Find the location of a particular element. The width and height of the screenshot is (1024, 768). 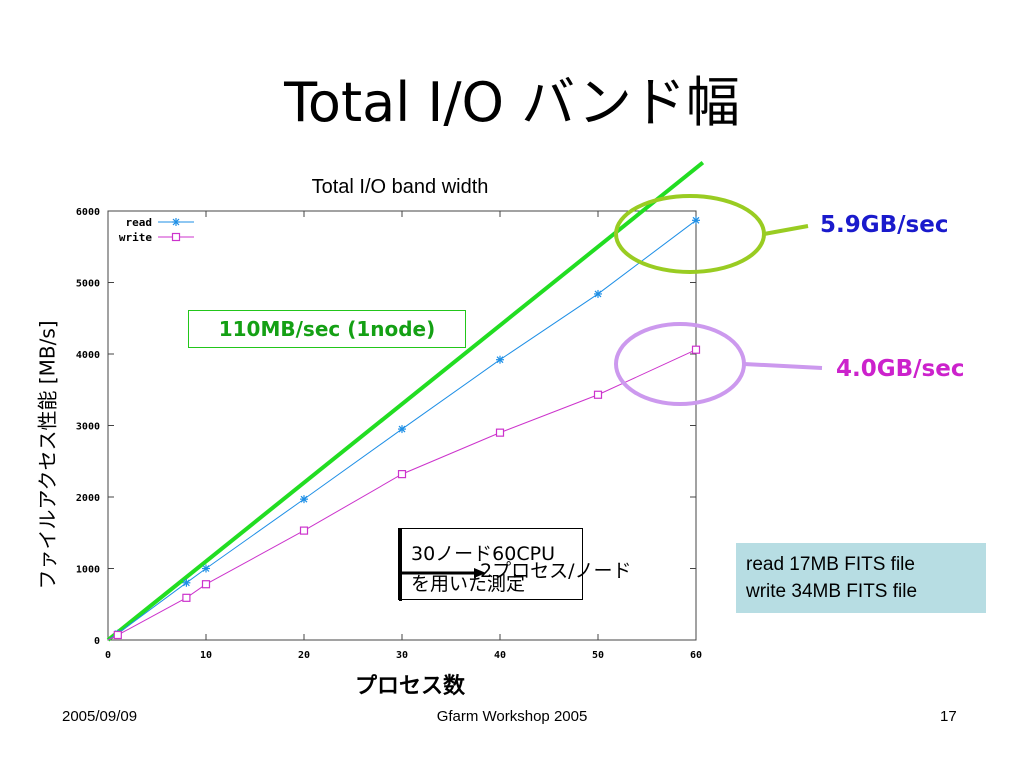

y-tick-label: 5000 is located at coordinates (88, 284).